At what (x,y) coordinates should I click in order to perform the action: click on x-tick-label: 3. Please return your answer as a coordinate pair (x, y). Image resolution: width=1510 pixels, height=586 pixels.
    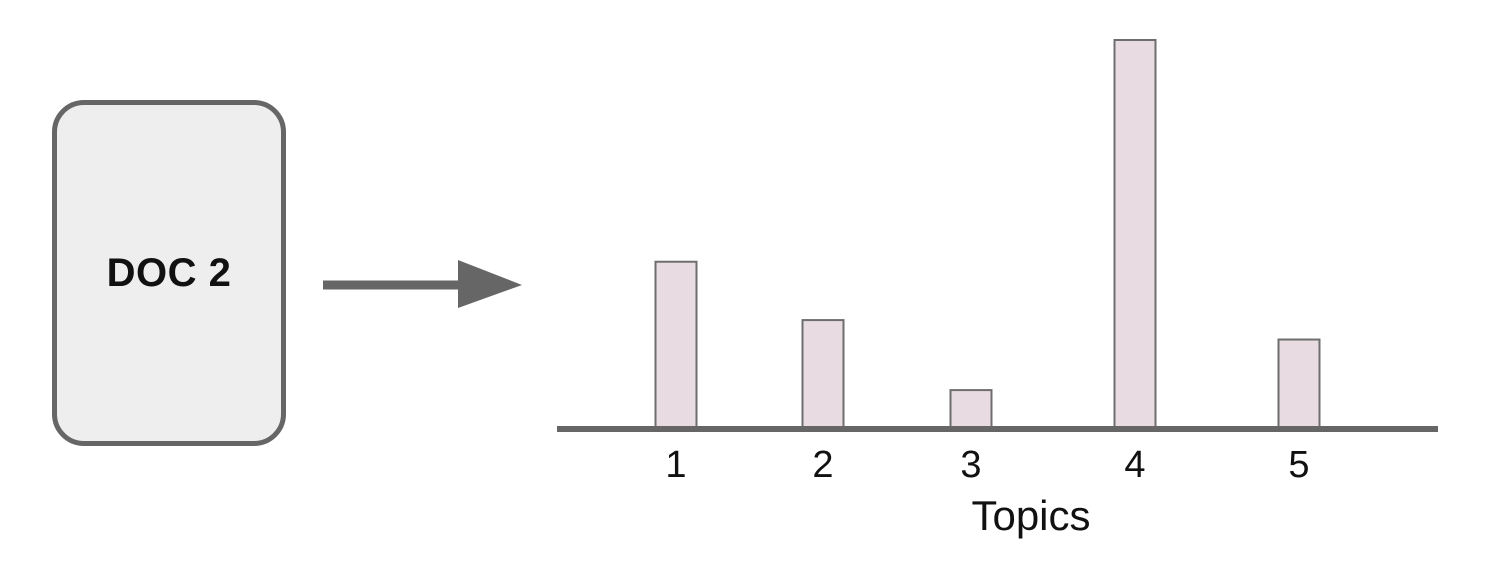
    Looking at the image, I should click on (970, 465).